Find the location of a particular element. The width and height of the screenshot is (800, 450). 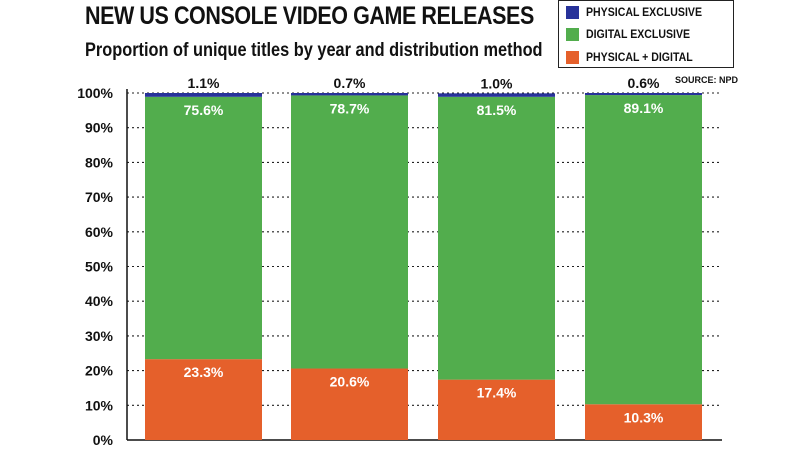

y-tick-label: 20% is located at coordinates (99, 371).